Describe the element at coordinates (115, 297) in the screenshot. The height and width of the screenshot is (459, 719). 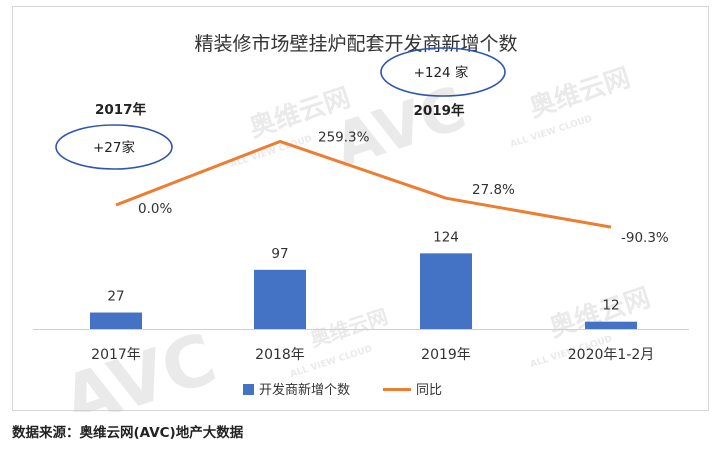
I see `bar-value-label: 27` at that location.